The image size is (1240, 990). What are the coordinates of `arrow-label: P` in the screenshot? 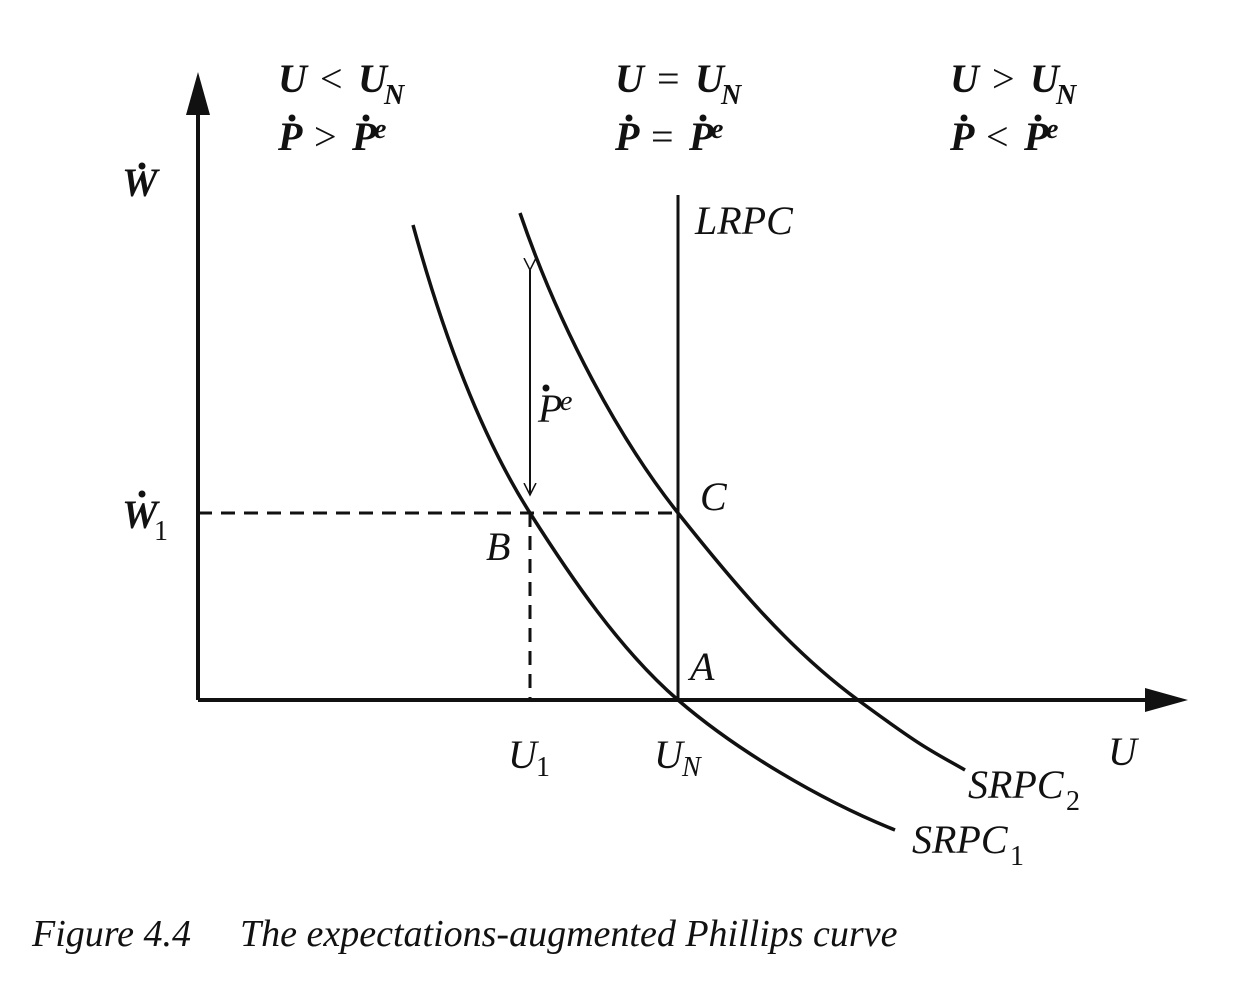 It's located at (549, 408).